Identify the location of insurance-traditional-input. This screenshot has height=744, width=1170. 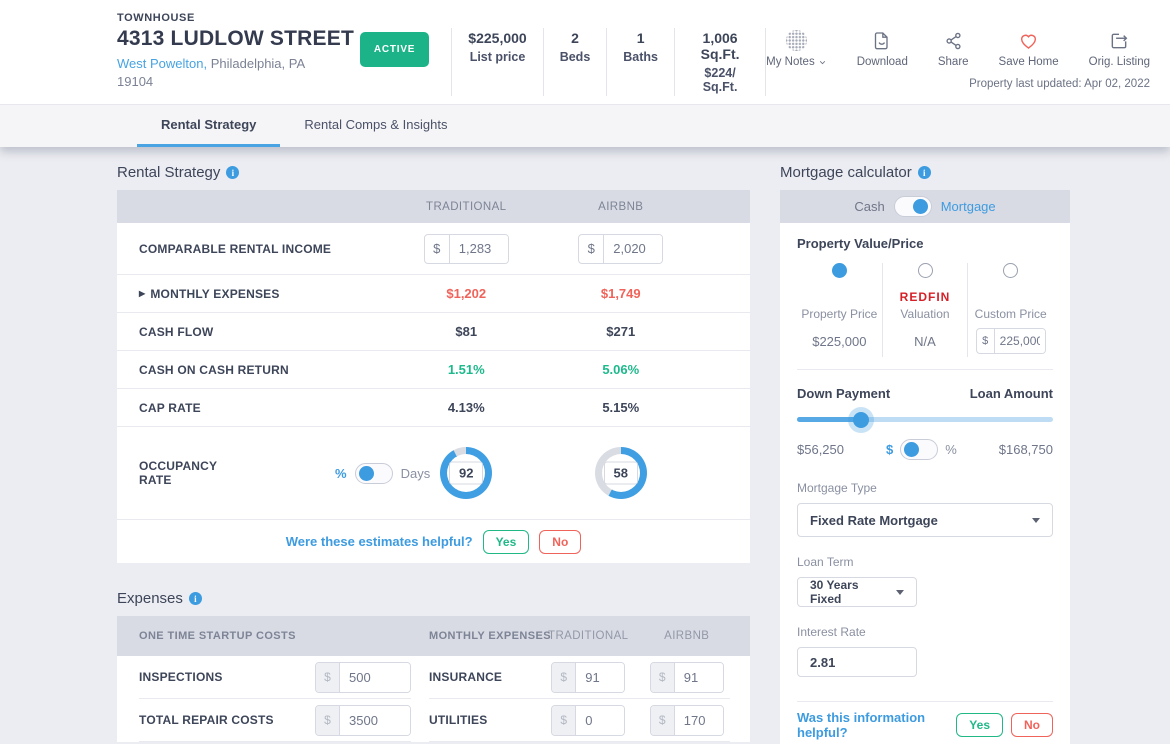
(600, 677).